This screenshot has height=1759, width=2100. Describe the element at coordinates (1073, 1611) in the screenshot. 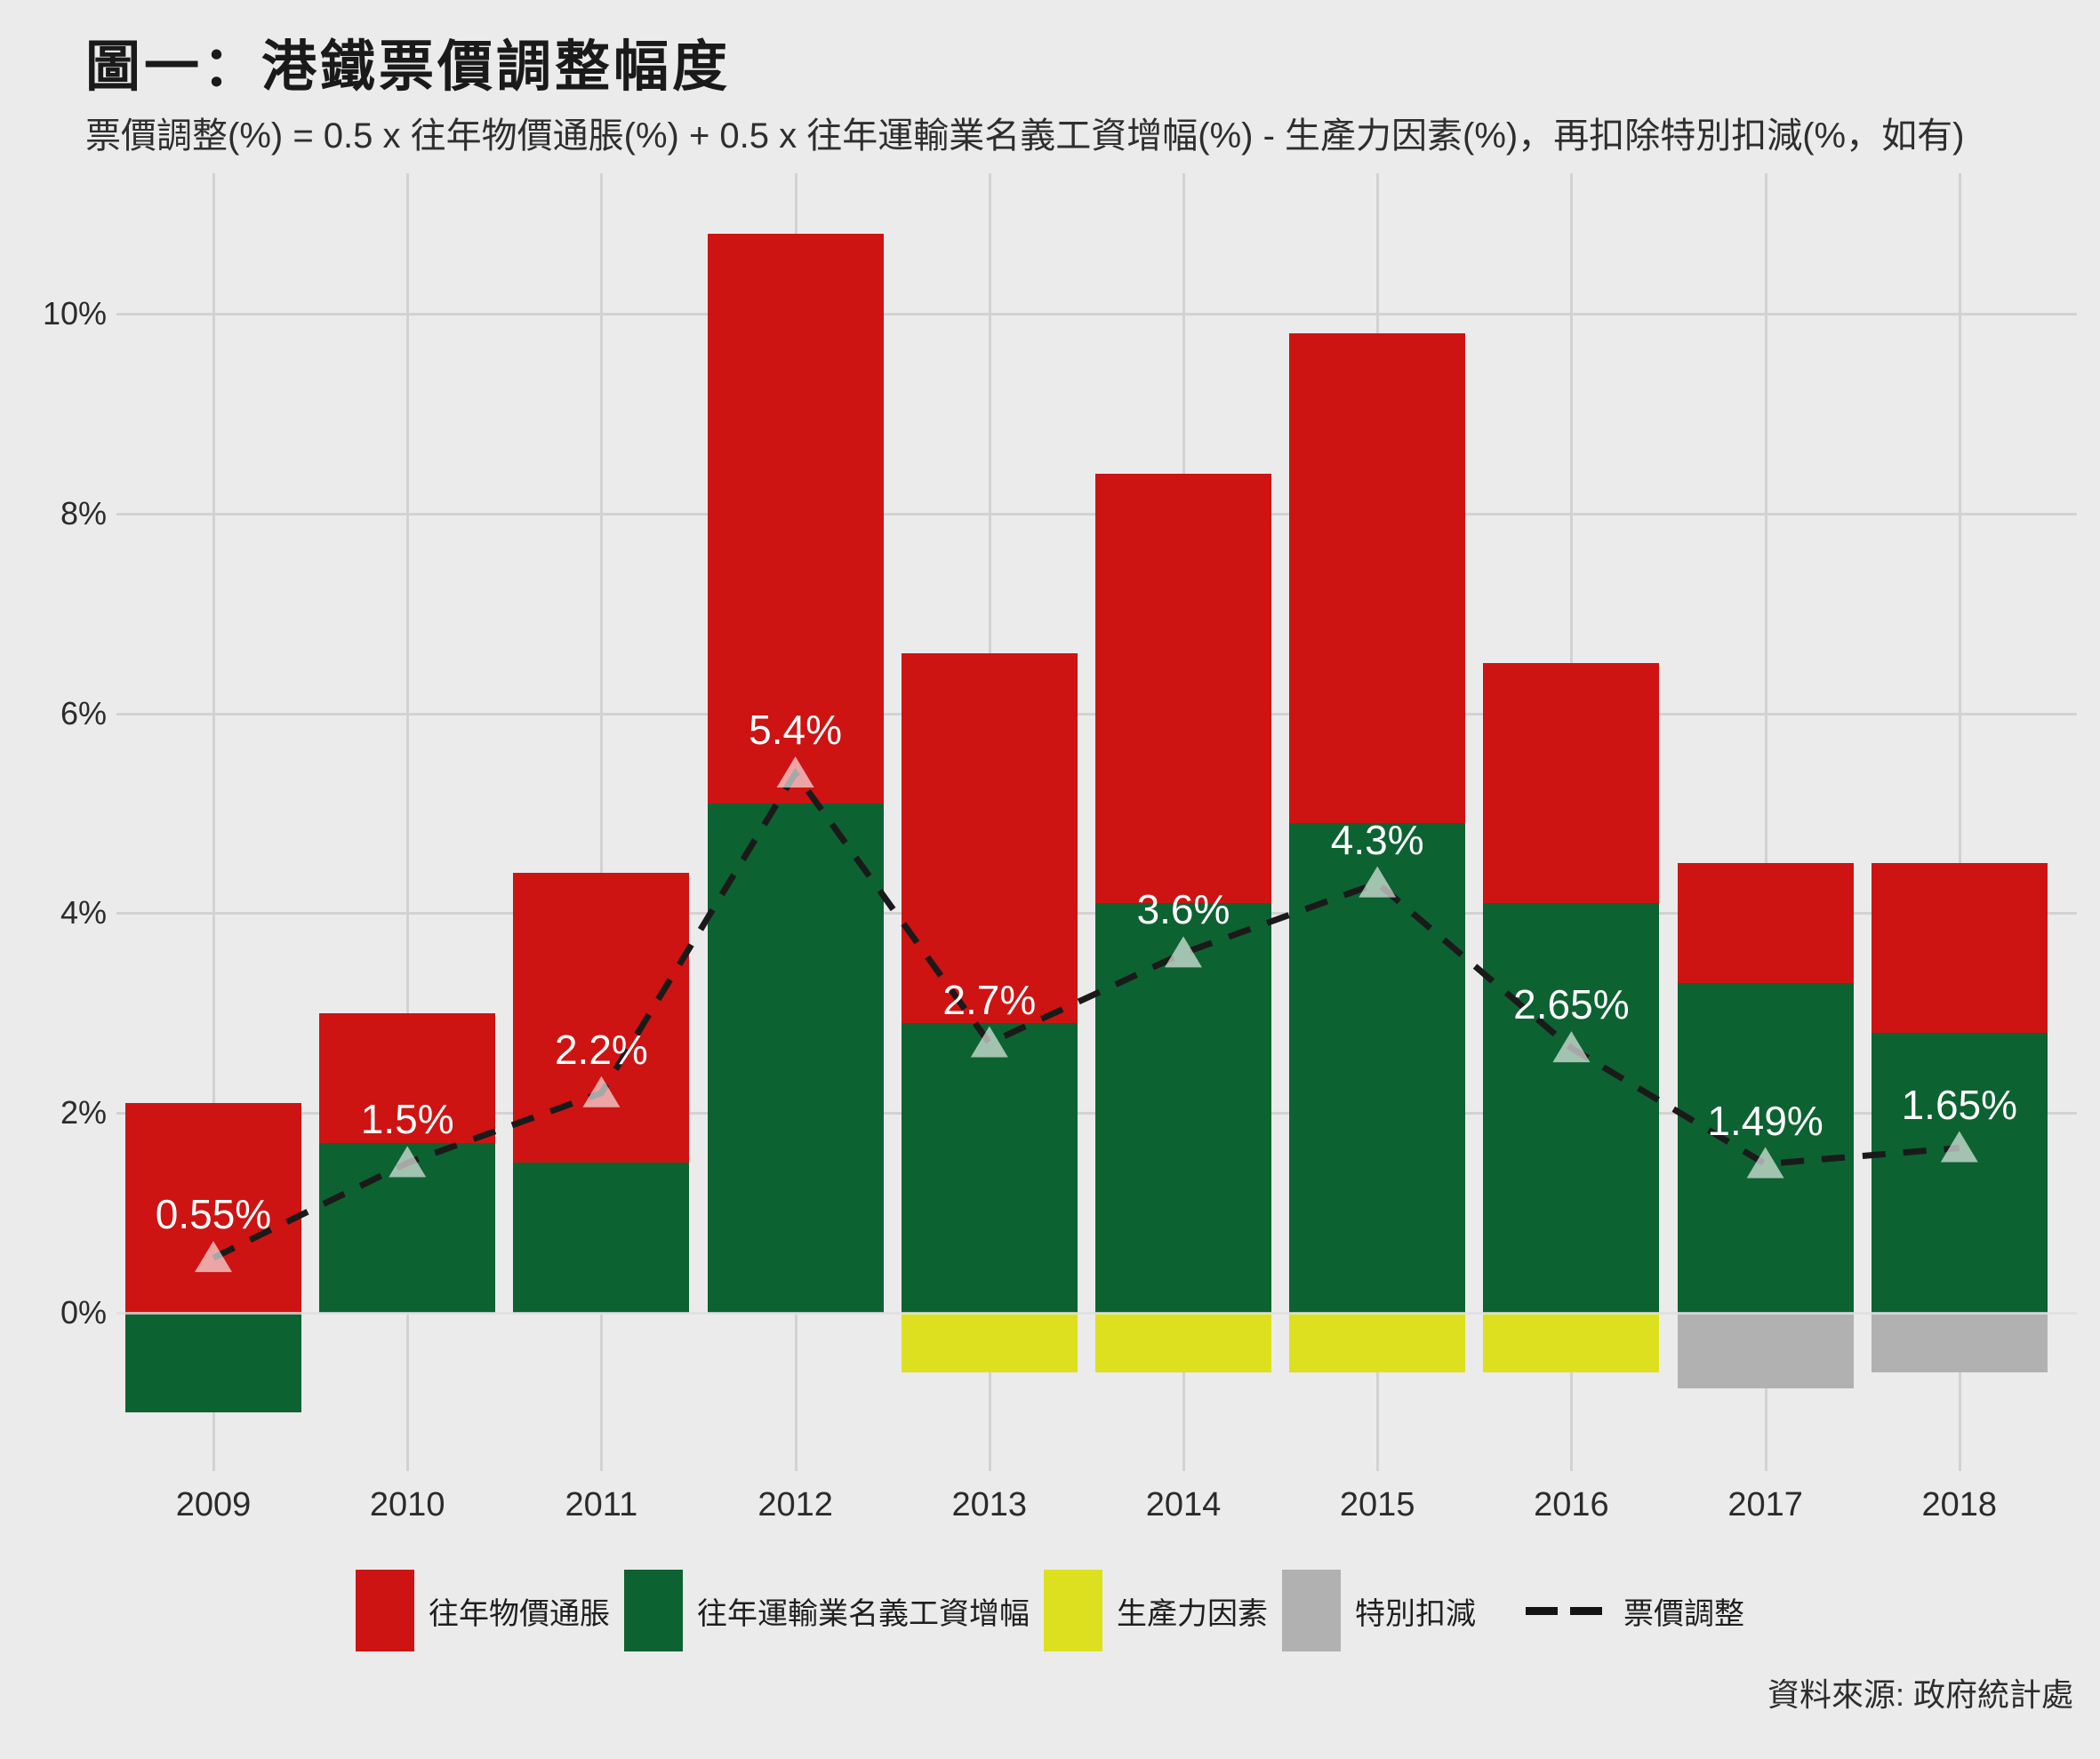

I see `legend-swatch-yellow-icon` at that location.